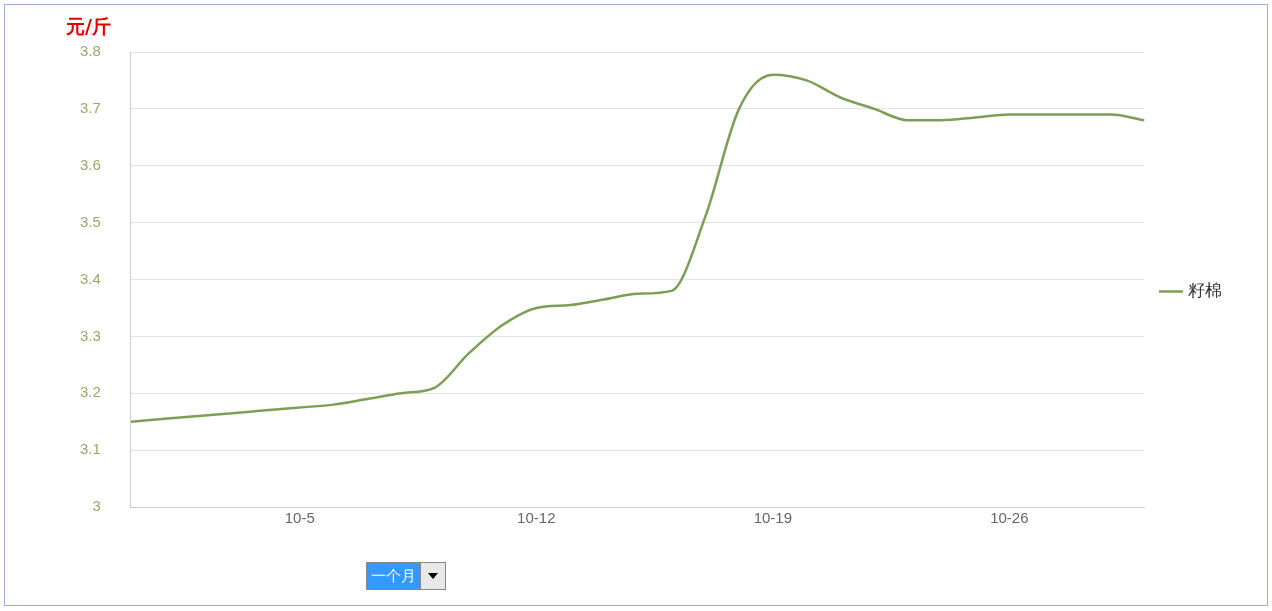 The image size is (1272, 611). What do you see at coordinates (406, 576) in the screenshot?
I see `dropdown-select: 一个月` at bounding box center [406, 576].